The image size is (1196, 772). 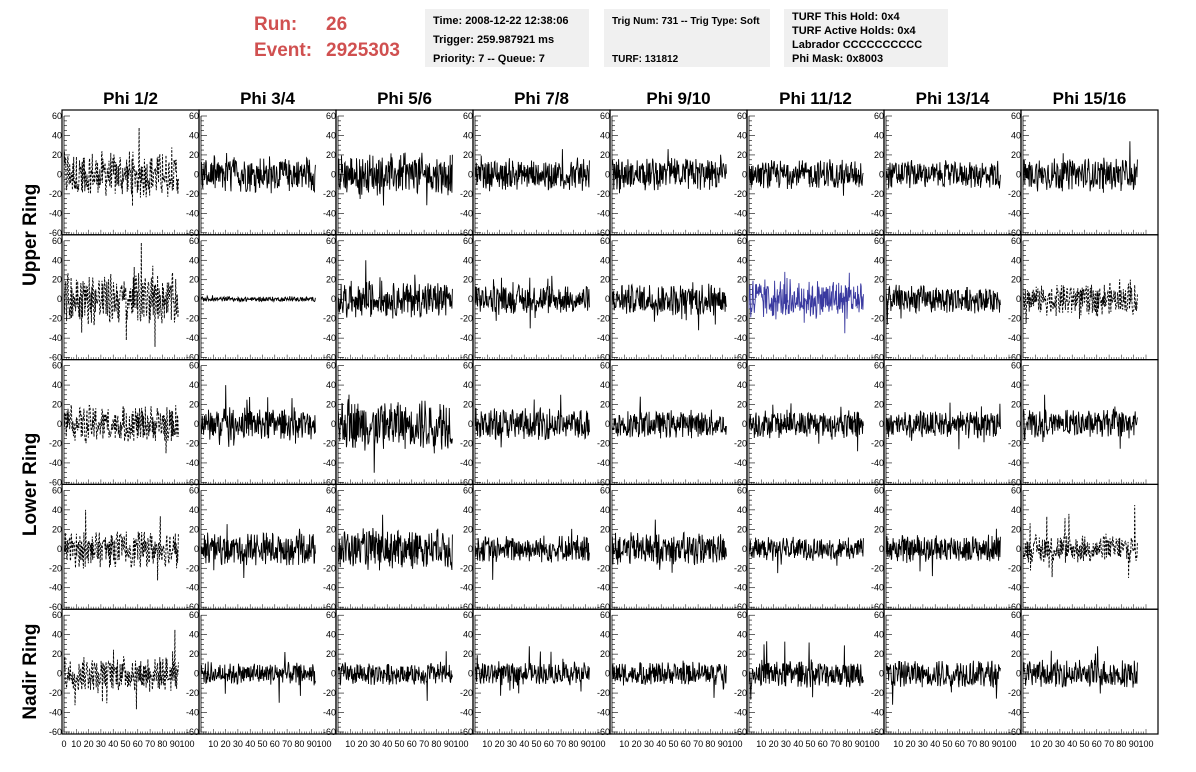 What do you see at coordinates (404, 98) in the screenshot?
I see `column-header: Phi 5/6` at bounding box center [404, 98].